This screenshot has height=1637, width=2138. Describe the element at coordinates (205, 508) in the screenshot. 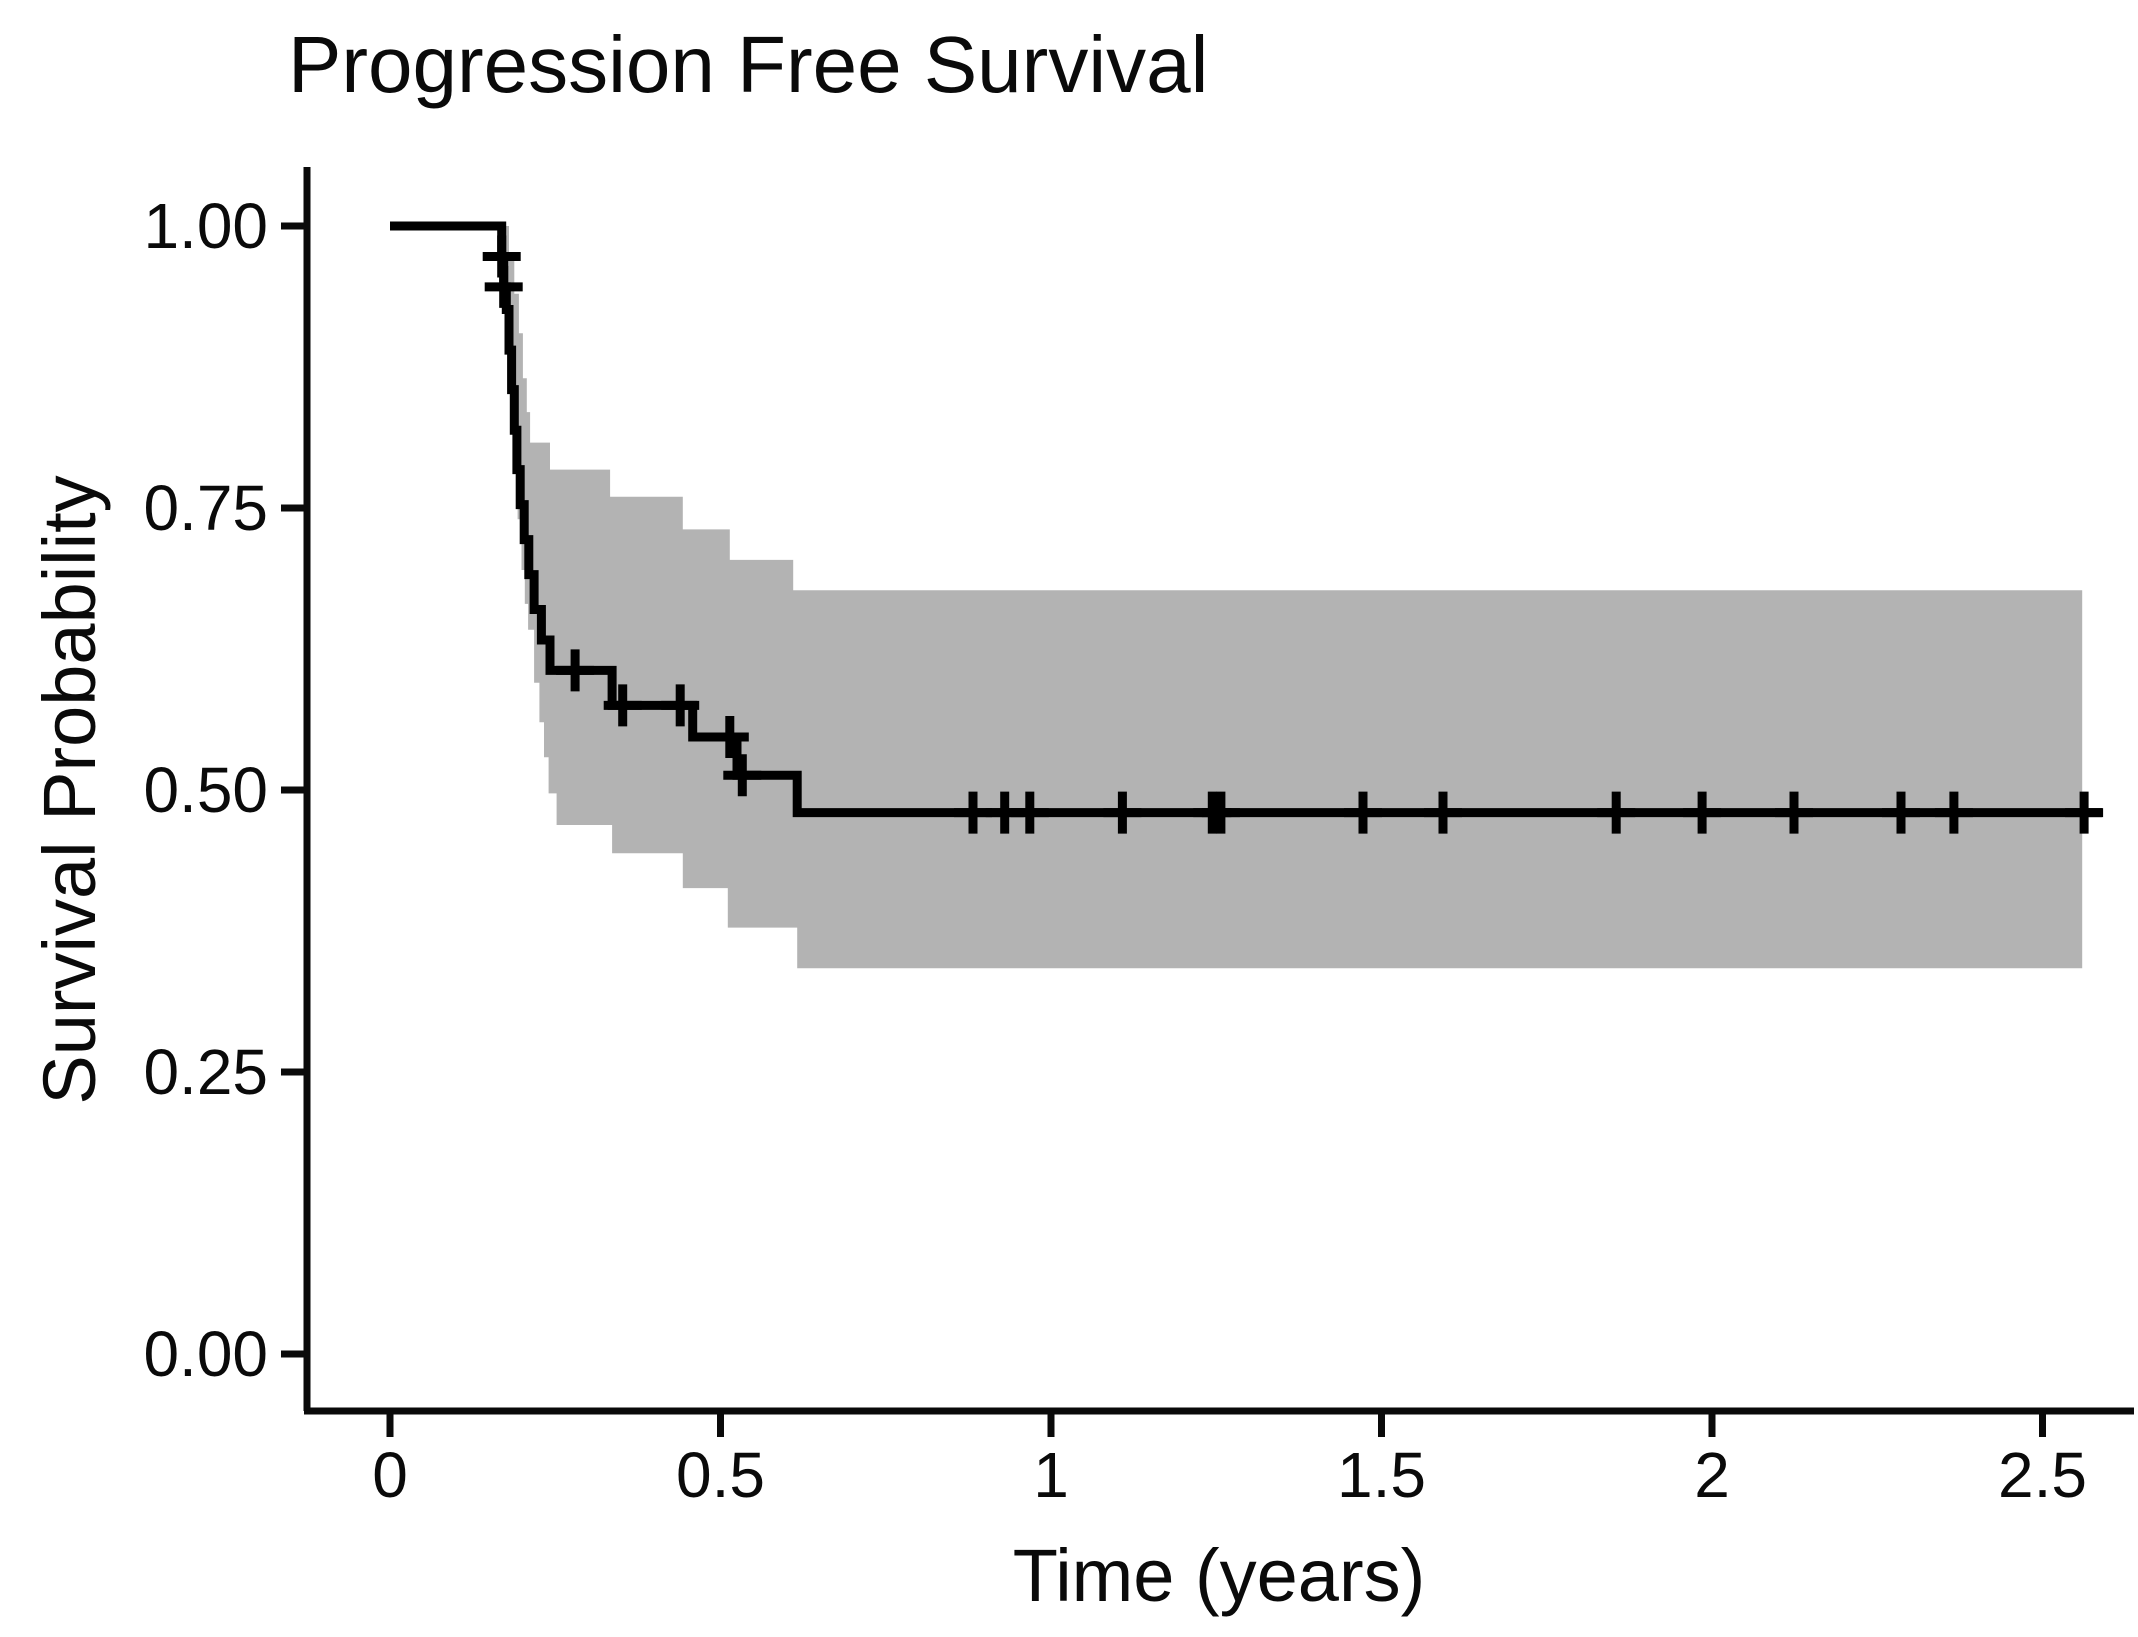

I see `y-tick-label: 0.75` at that location.